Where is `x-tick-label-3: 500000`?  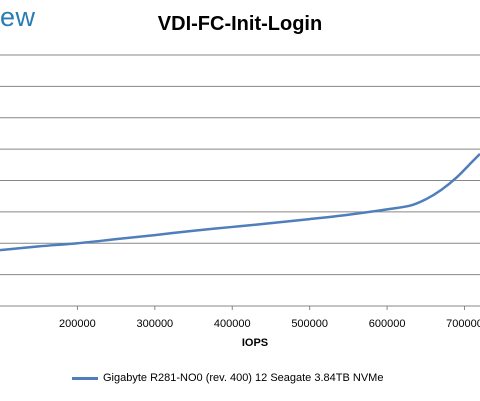
x-tick-label-3: 500000 is located at coordinates (309, 324).